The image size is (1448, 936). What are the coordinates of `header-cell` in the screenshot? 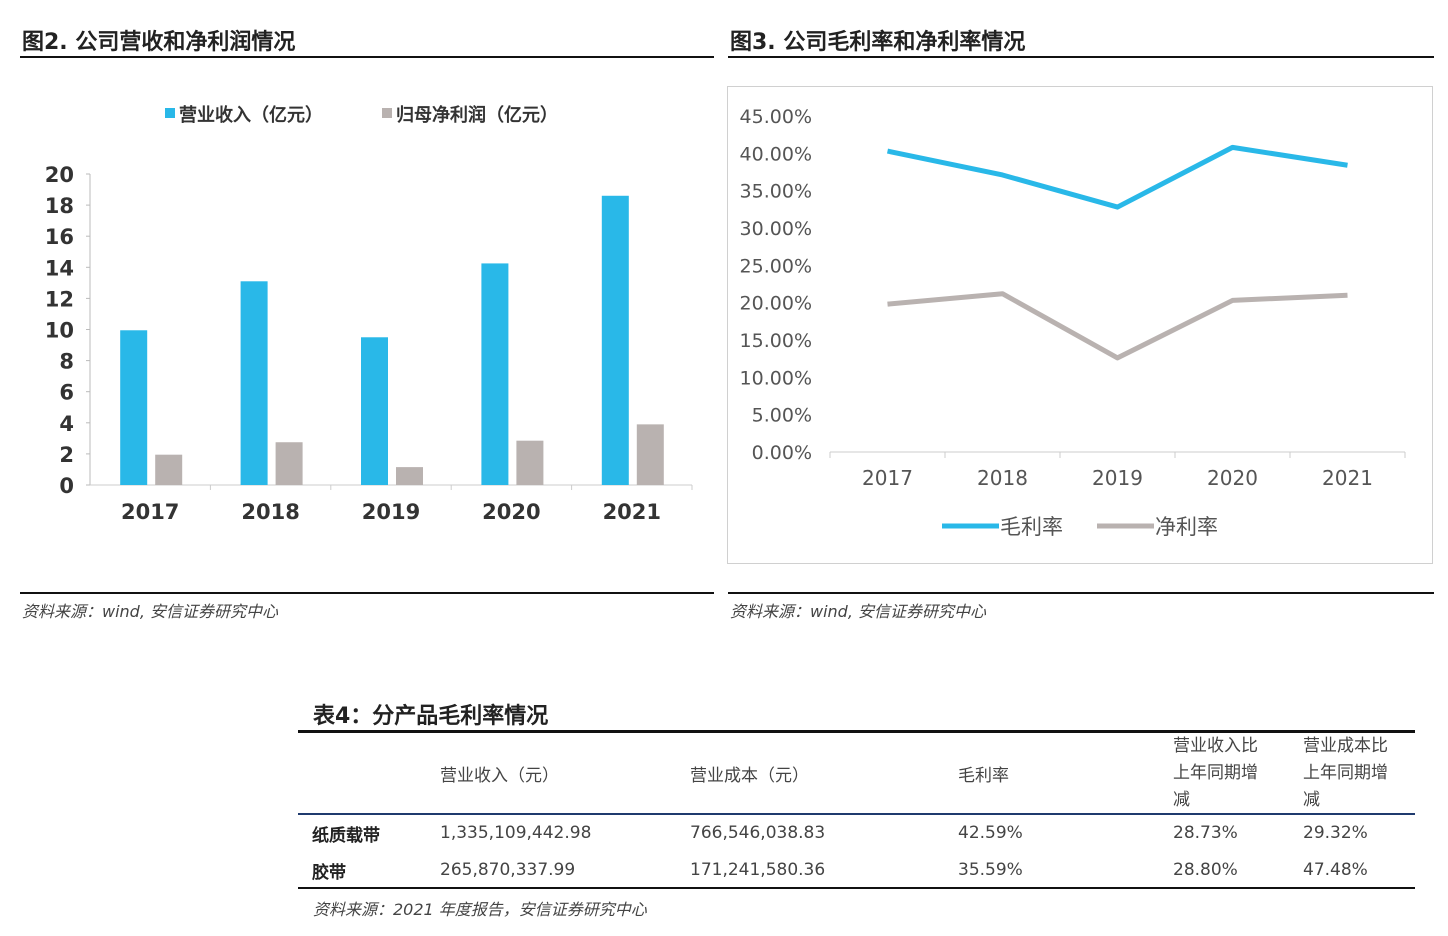 It's located at (369, 773).